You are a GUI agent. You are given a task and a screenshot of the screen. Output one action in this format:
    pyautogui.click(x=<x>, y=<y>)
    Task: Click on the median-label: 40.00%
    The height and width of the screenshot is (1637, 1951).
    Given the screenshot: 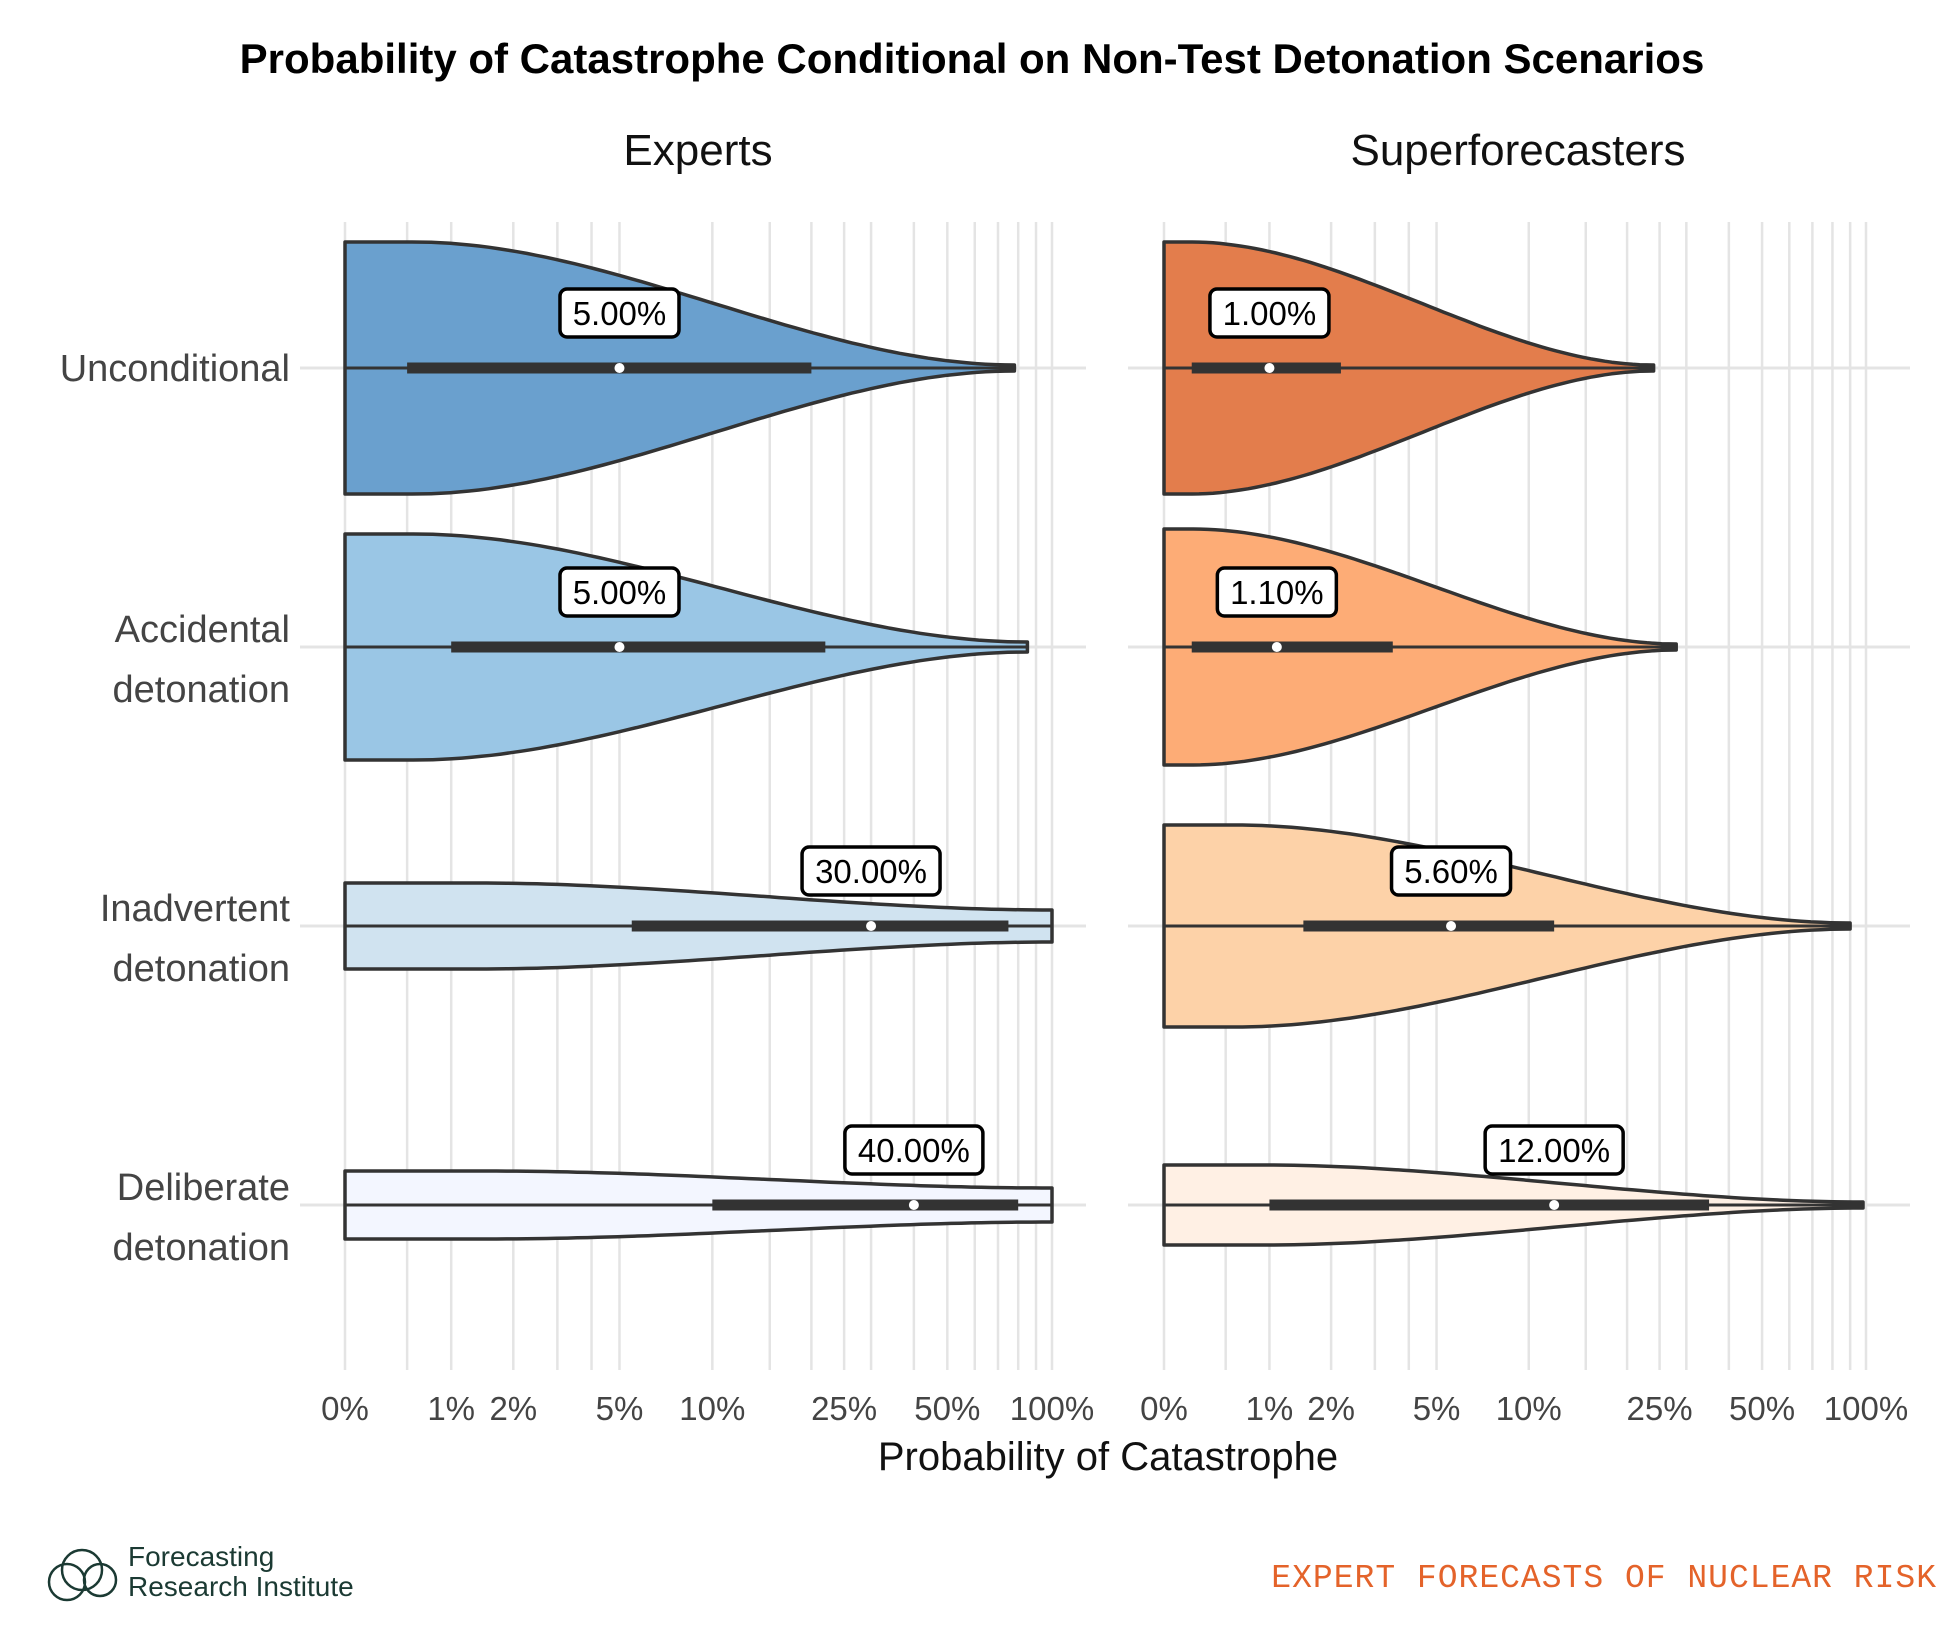 What is the action you would take?
    pyautogui.click(x=914, y=1150)
    